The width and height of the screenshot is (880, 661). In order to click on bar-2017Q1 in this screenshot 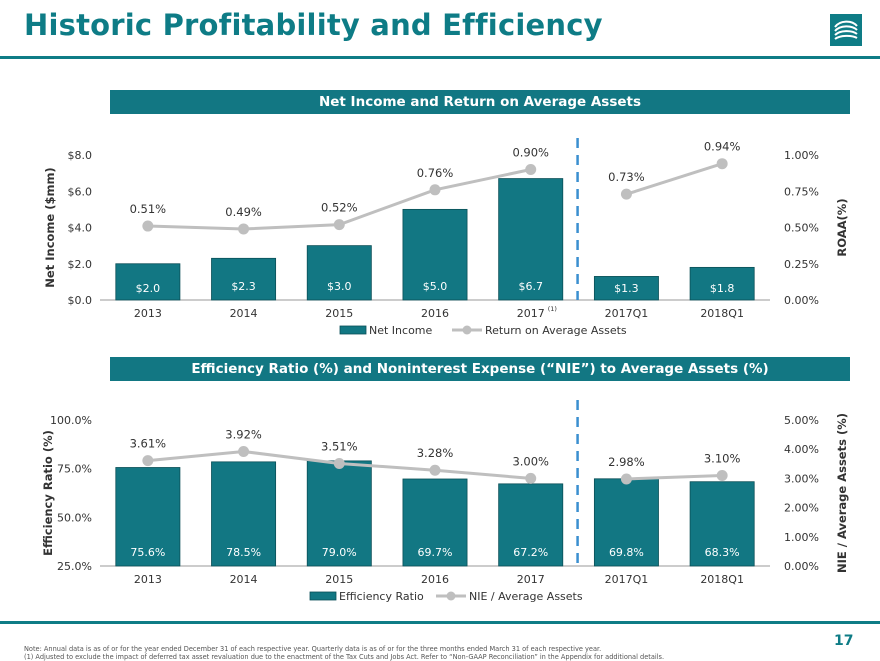, I will do `click(626, 288)`.